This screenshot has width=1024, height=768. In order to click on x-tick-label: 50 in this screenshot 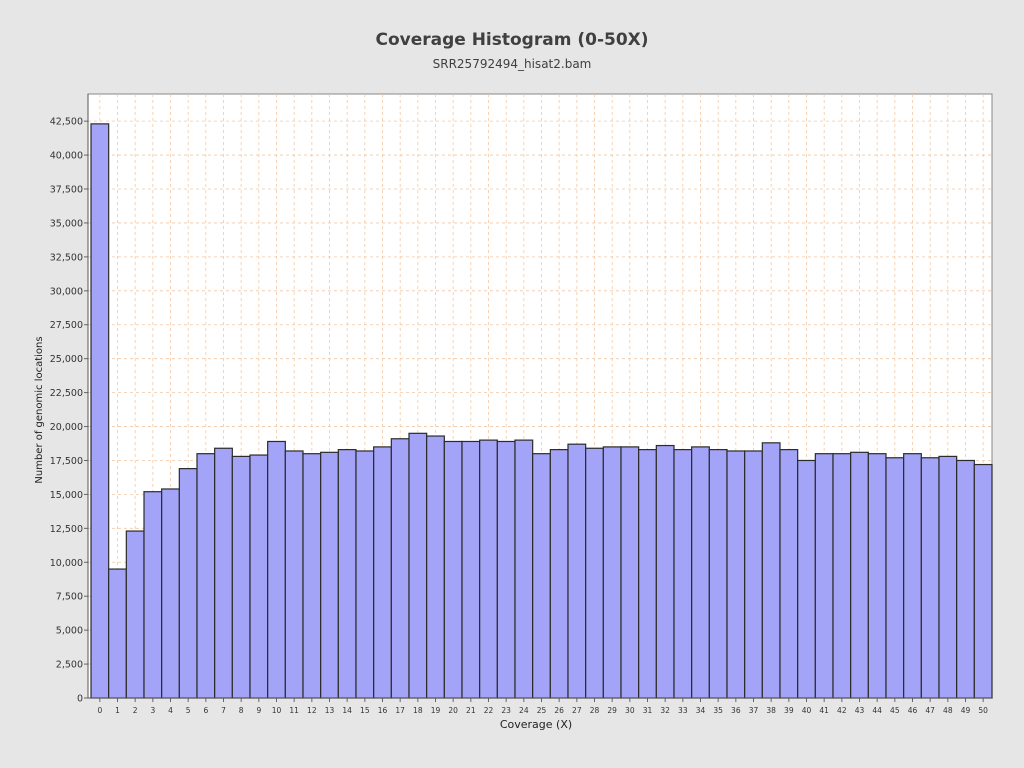, I will do `click(983, 710)`.